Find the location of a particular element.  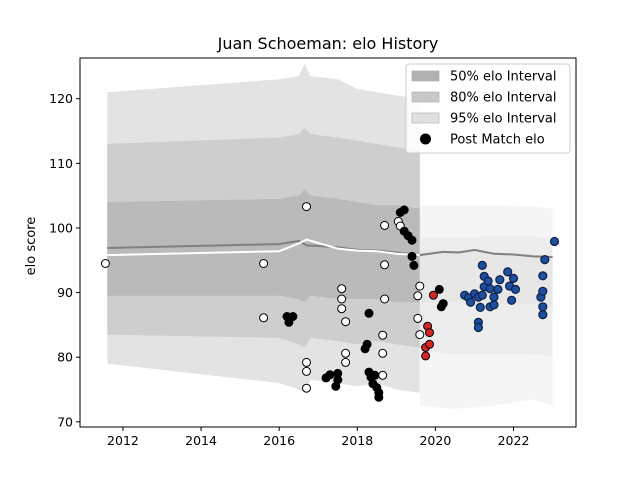

y-tick-label: 80 is located at coordinates (65, 357).